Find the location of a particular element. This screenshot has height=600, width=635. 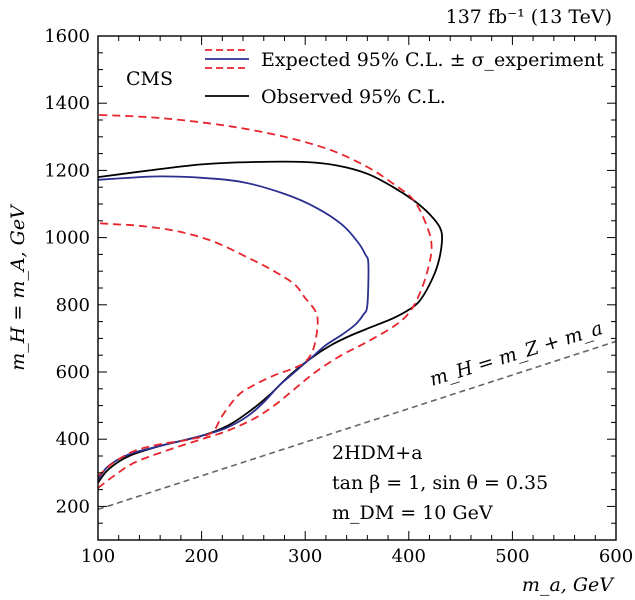

y-tick-label: 1400 is located at coordinates (67, 103).